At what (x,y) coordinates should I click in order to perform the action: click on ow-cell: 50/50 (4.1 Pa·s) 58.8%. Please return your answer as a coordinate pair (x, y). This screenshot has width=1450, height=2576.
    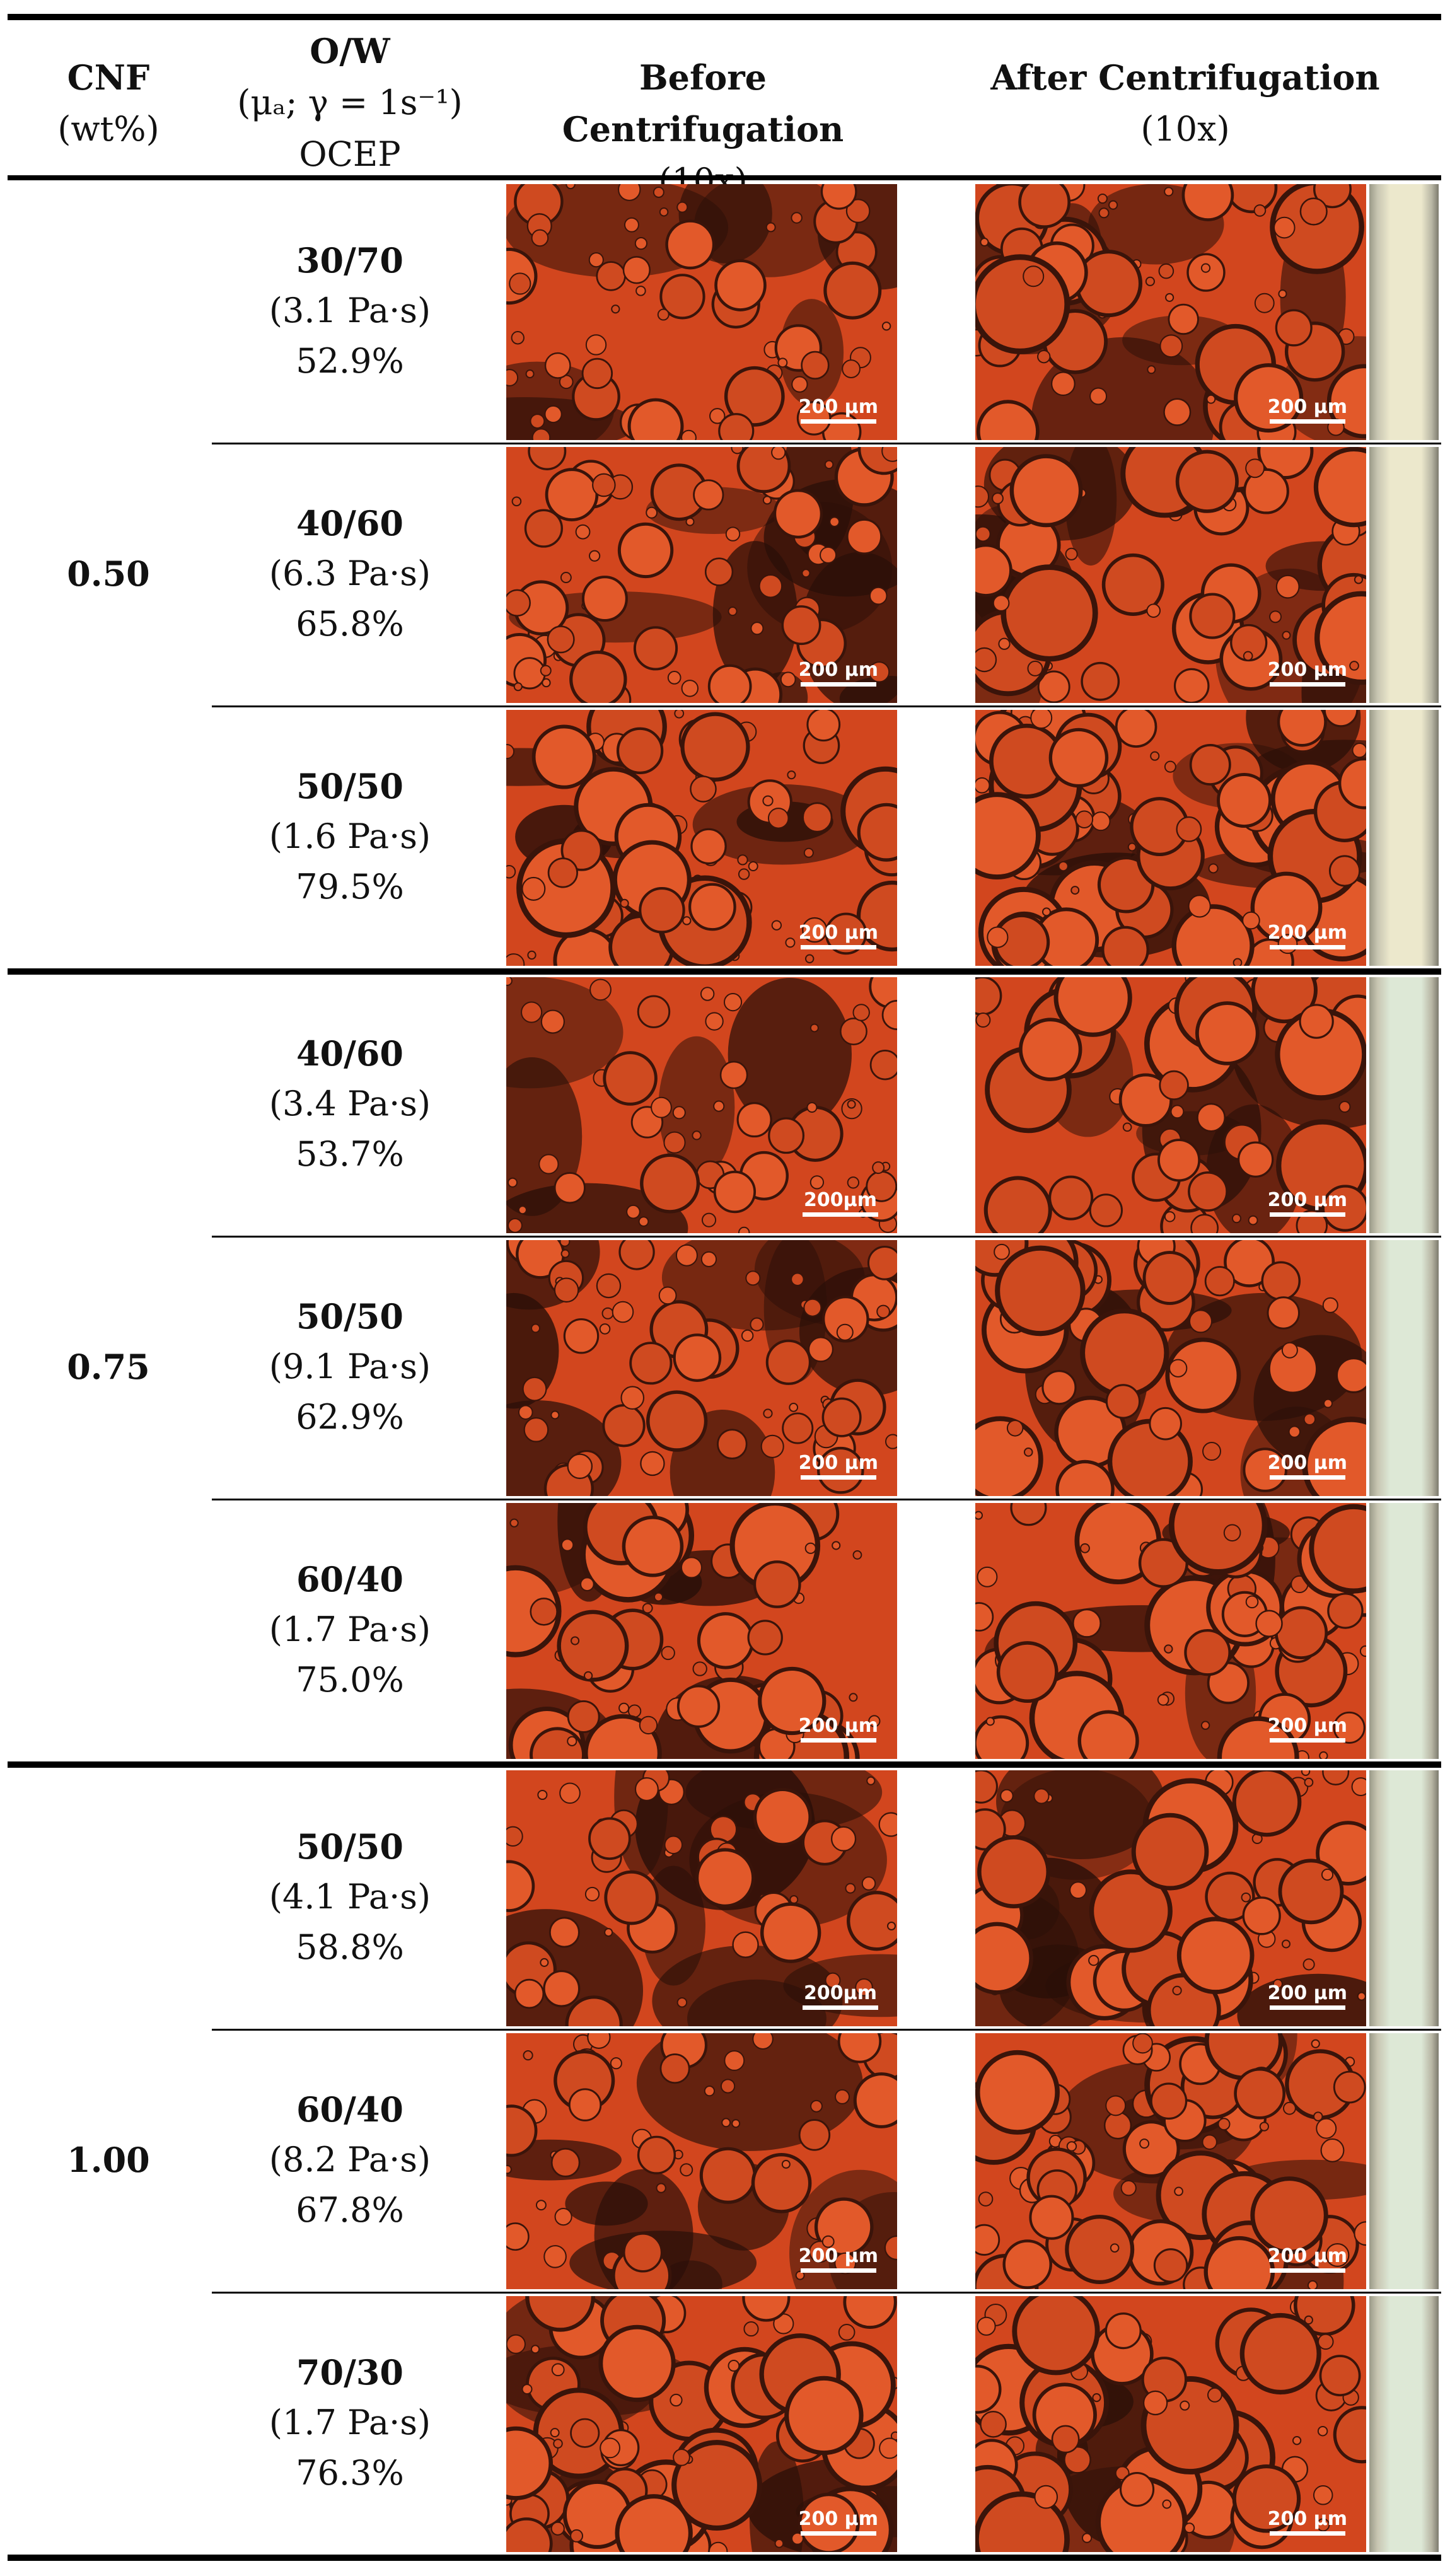
    Looking at the image, I should click on (349, 1897).